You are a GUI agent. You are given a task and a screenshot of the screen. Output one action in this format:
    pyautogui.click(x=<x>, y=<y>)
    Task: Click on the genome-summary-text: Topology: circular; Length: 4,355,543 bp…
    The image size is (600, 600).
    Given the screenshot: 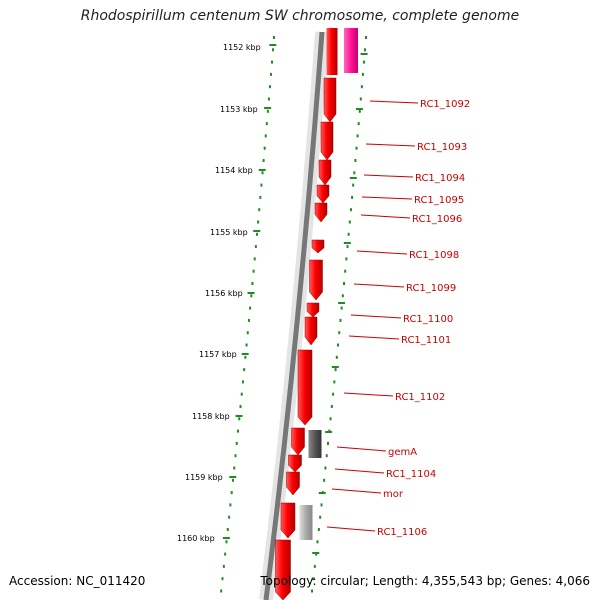 What is the action you would take?
    pyautogui.click(x=425, y=581)
    